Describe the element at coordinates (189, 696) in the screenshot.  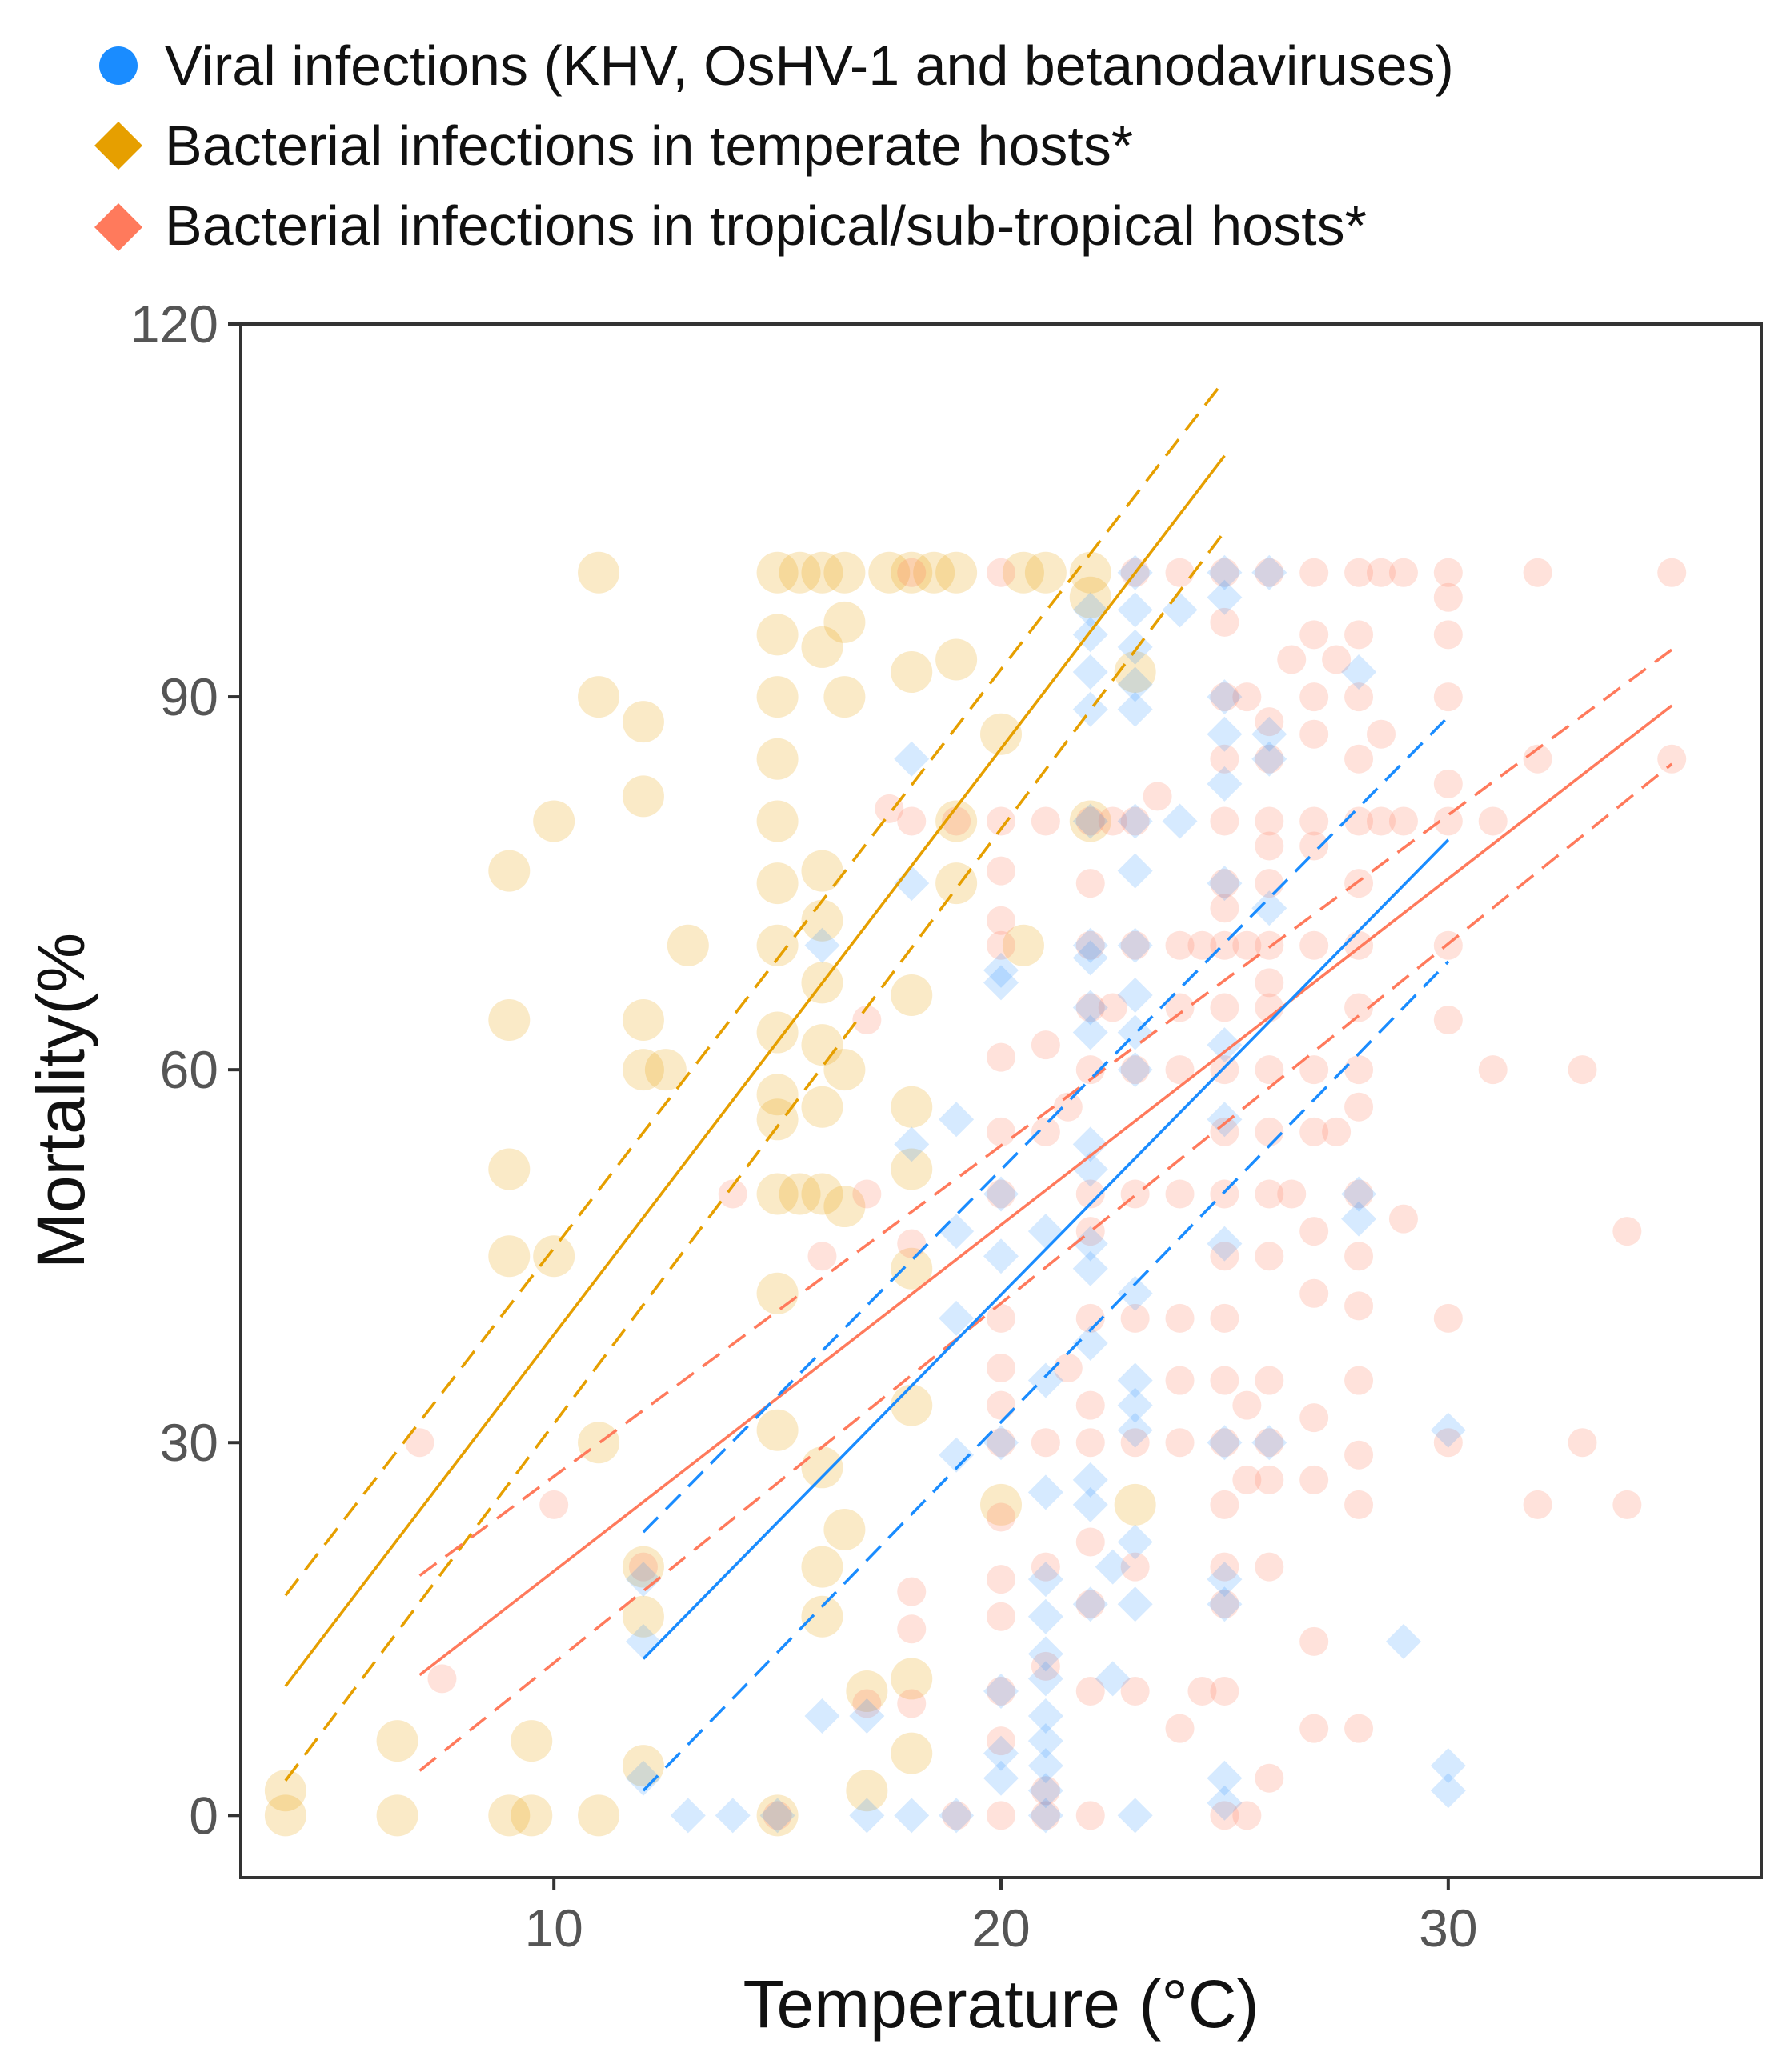
I see `y-tick-label-90: 90` at that location.